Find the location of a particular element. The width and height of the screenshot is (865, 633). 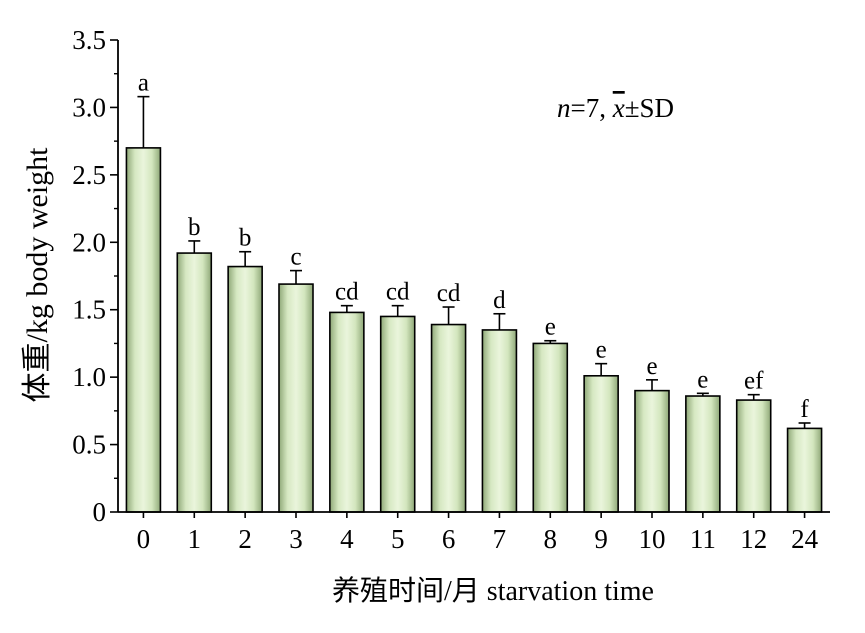

y-tick-label: 2.0 is located at coordinates (89, 242).